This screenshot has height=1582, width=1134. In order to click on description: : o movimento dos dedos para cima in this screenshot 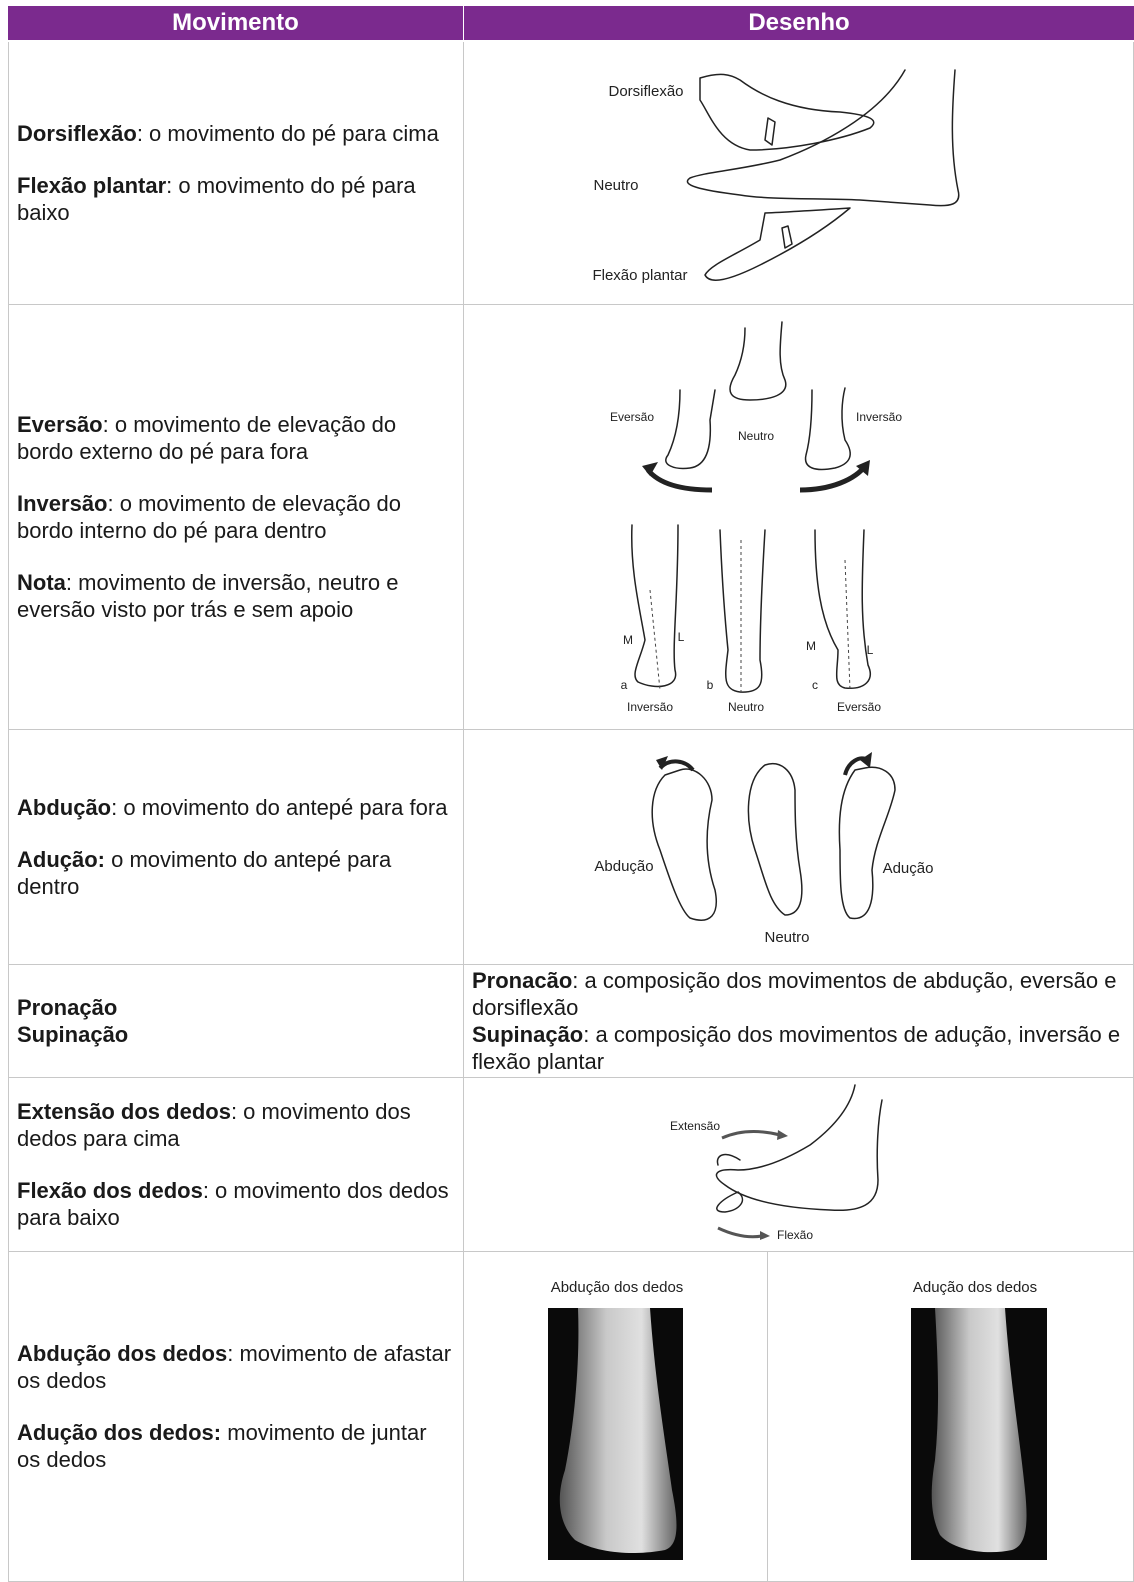, I will do `click(214, 1125)`.